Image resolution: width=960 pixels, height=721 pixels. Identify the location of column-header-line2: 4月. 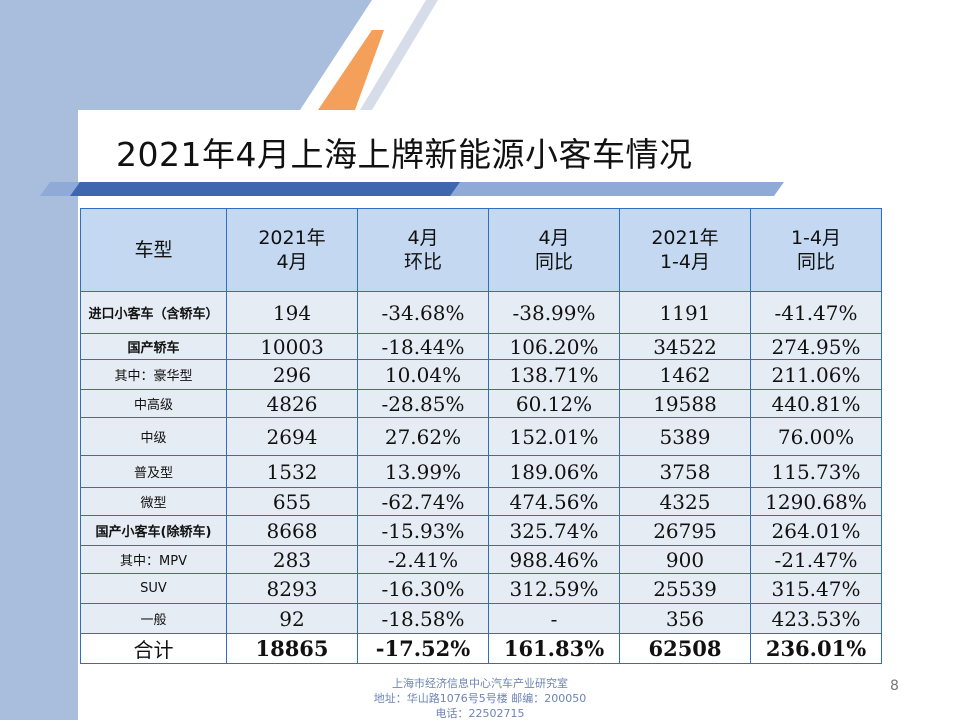
(292, 262).